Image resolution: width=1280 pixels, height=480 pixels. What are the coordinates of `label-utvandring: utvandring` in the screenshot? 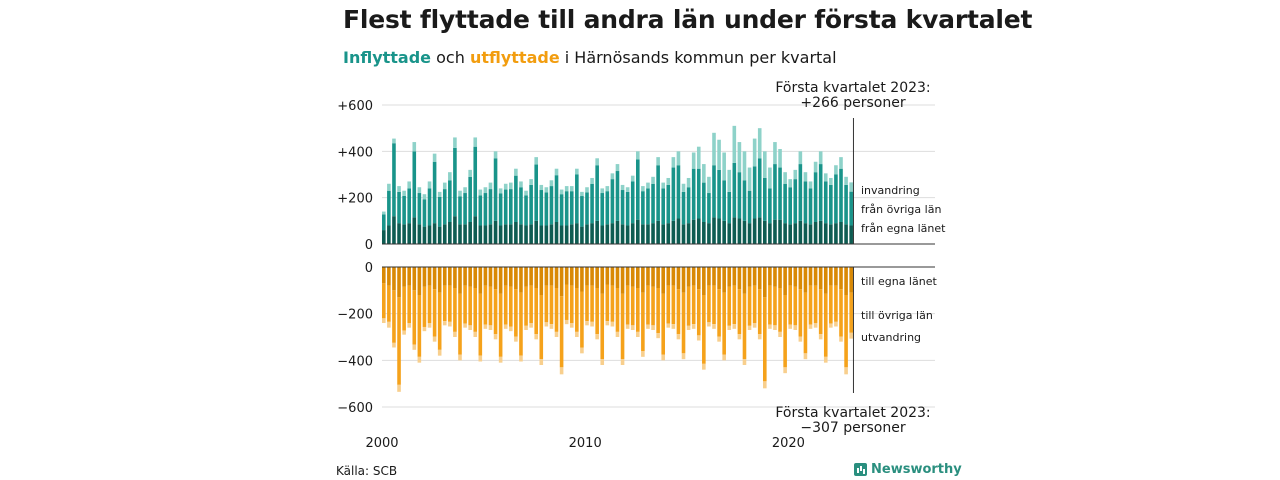 It's located at (891, 337).